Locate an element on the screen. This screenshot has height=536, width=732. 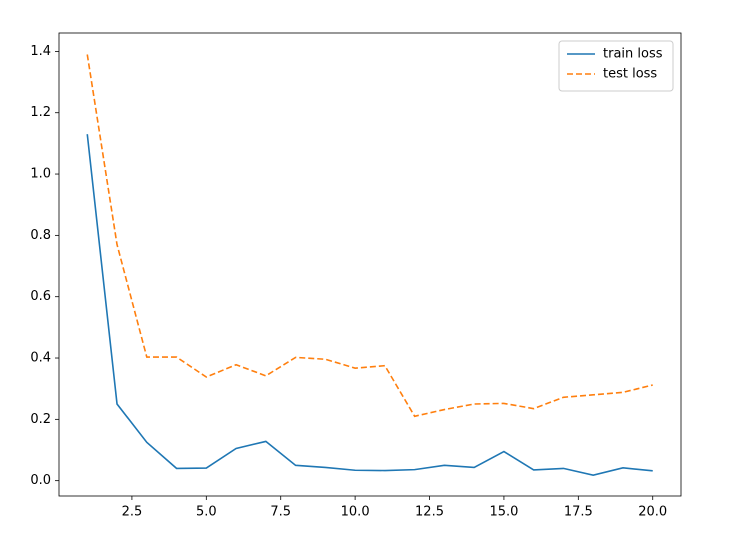
y-tick-label: 1.0 is located at coordinates (40, 174).